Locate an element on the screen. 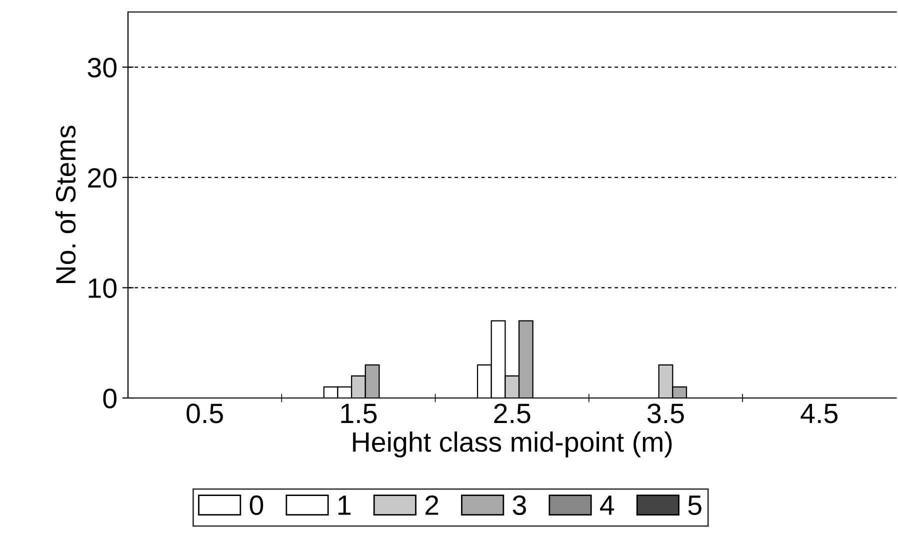  legend-label: 5 is located at coordinates (695, 506).